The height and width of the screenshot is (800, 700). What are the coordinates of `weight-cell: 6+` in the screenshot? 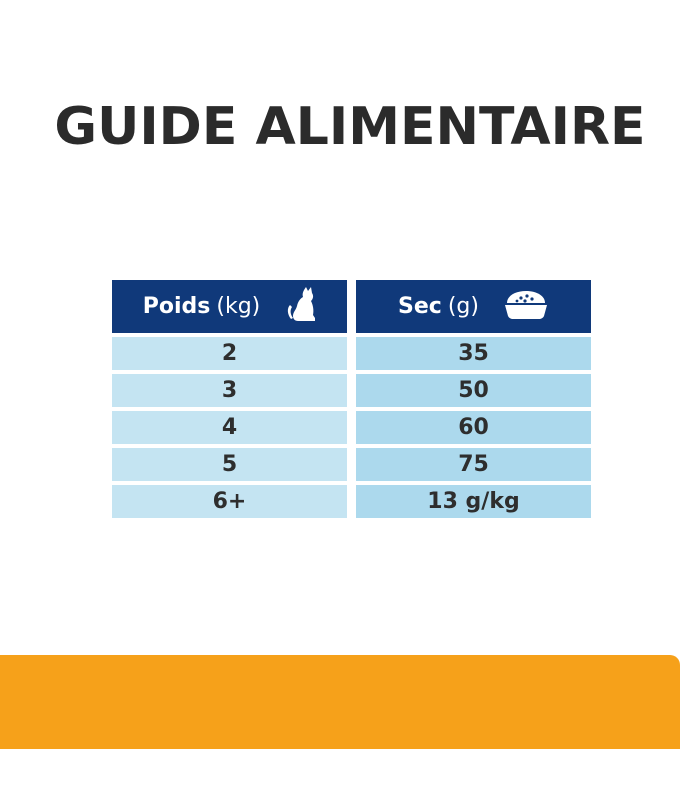 It's located at (229, 501).